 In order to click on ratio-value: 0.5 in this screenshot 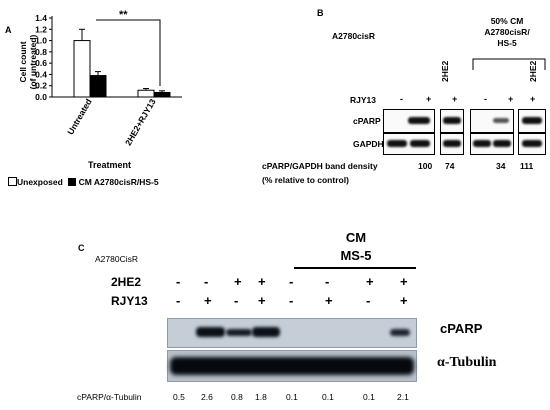, I will do `click(179, 397)`.